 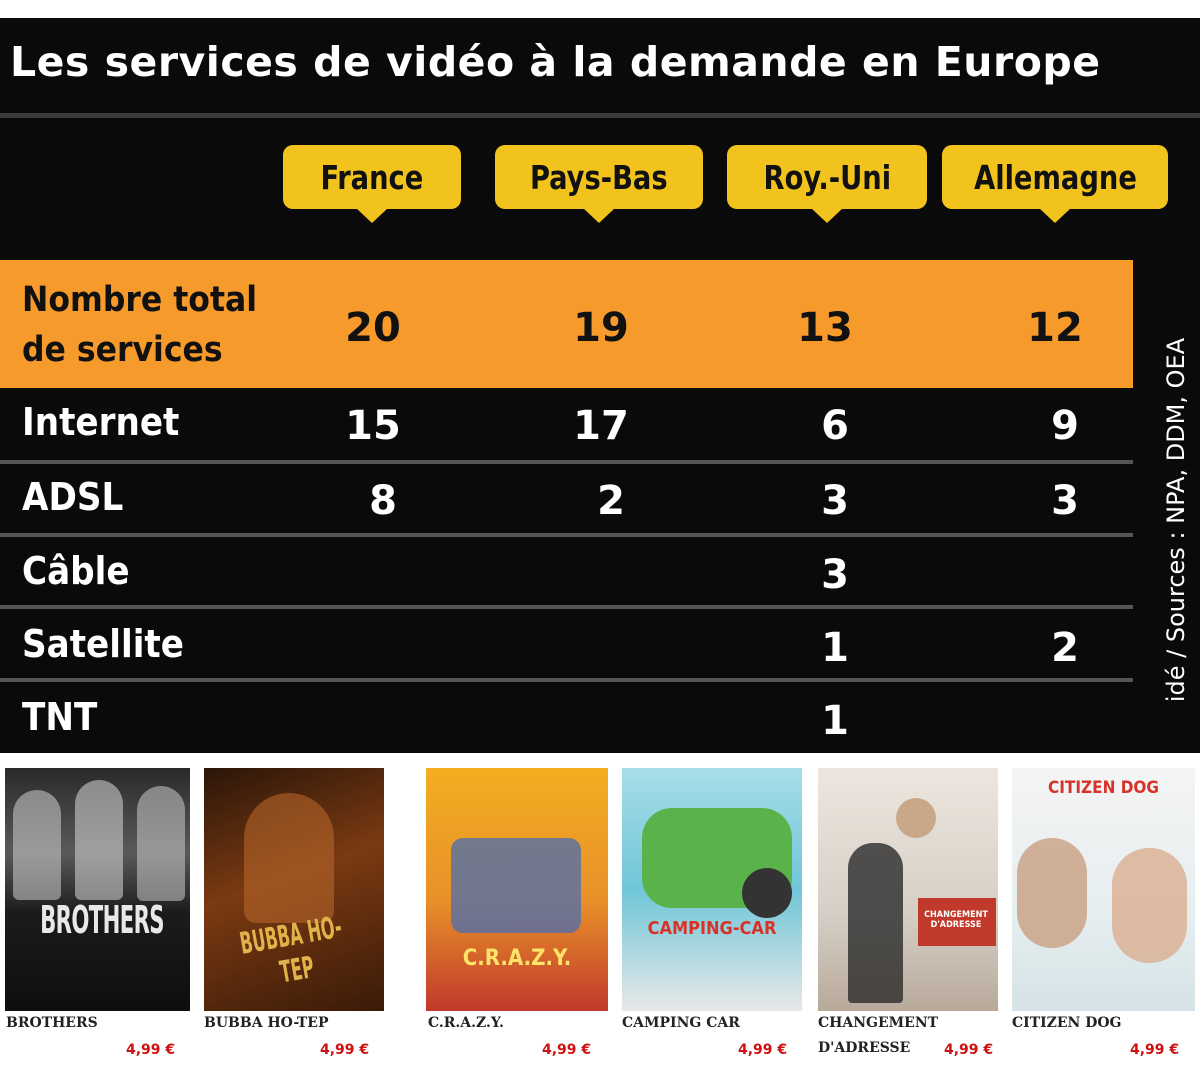 I want to click on column-header-allemagne: Allemagne, so click(x=1055, y=184).